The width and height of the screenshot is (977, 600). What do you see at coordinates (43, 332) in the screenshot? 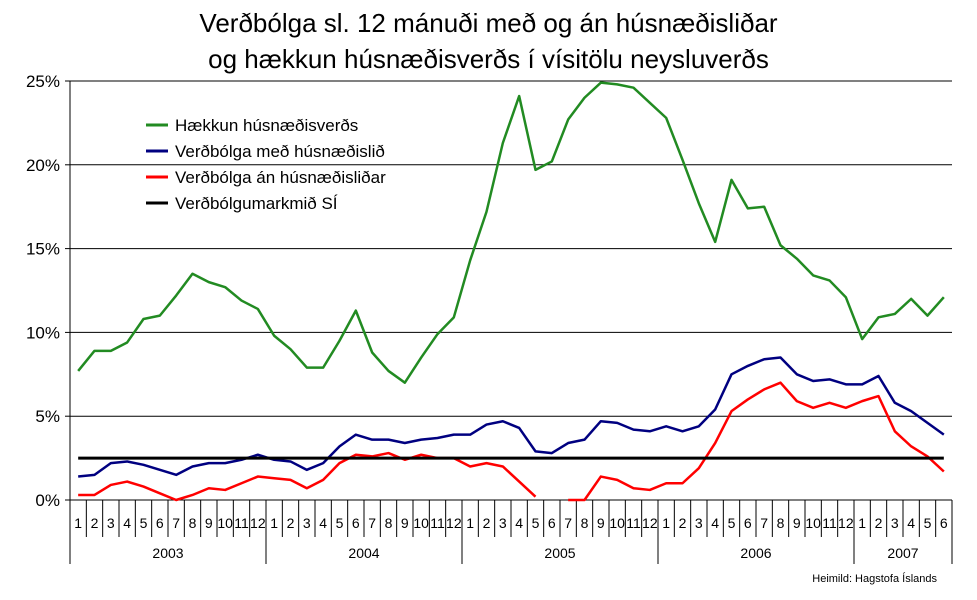
I see `y-tick-label: 10%` at bounding box center [43, 332].